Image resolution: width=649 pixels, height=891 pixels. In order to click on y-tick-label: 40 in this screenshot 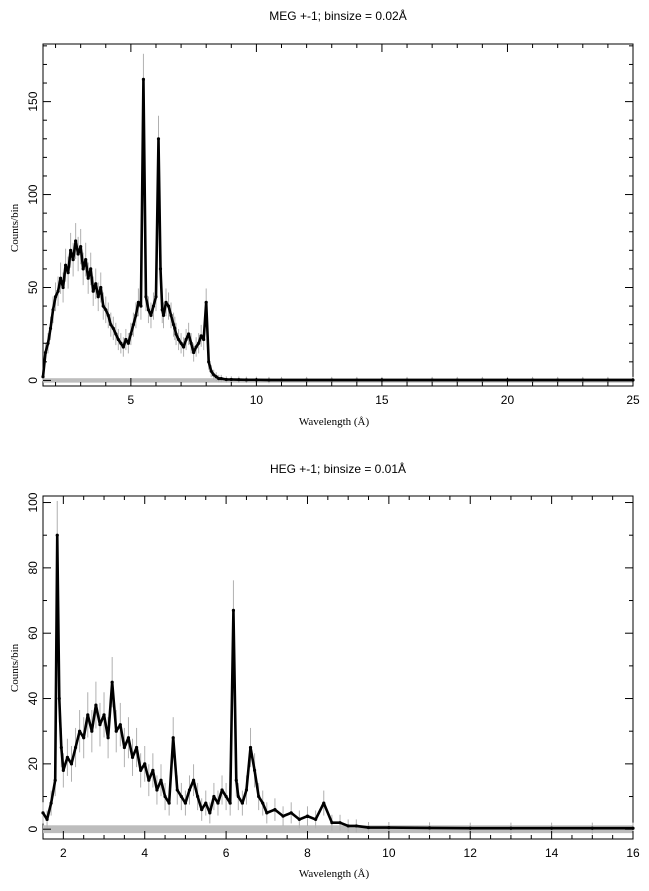, I will do `click(33, 699)`.